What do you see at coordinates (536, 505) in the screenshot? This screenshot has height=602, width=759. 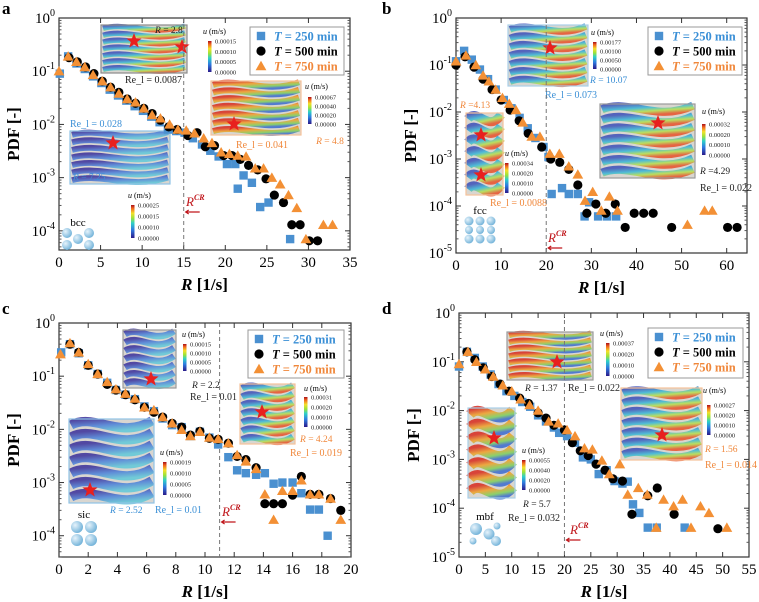 I see `inset-r-label: R = 5.7` at bounding box center [536, 505].